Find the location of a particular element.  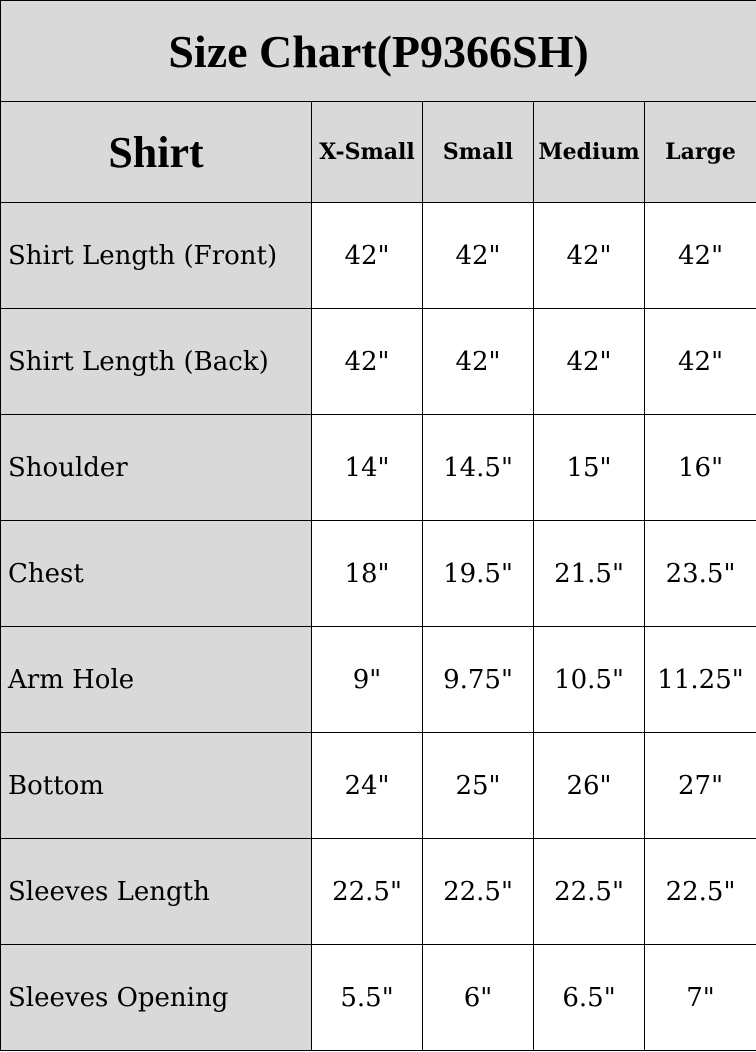

table-row: Bottom 24" 25" 26" 27" is located at coordinates (378, 785).